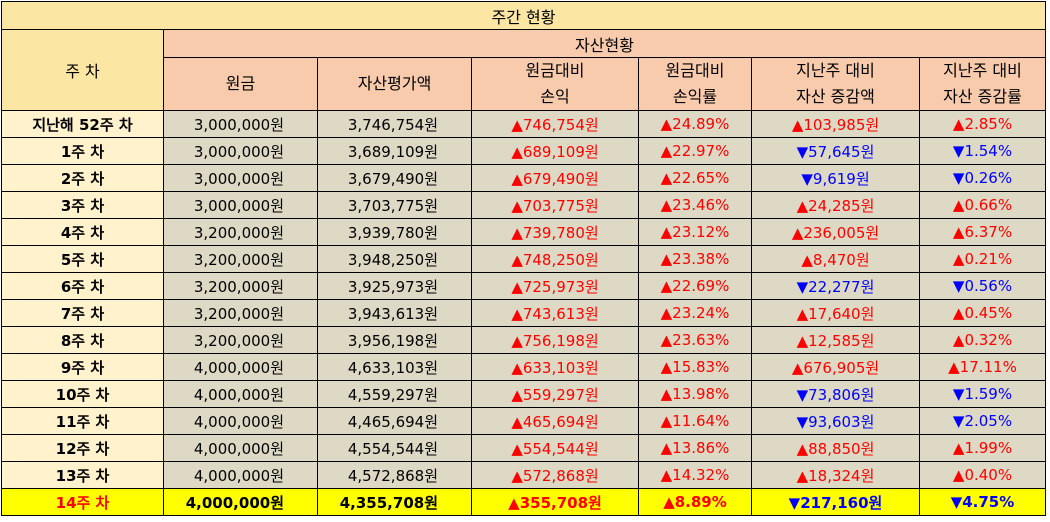  Describe the element at coordinates (394, 475) in the screenshot. I see `asset-value-cell: 4,572,868원` at that location.